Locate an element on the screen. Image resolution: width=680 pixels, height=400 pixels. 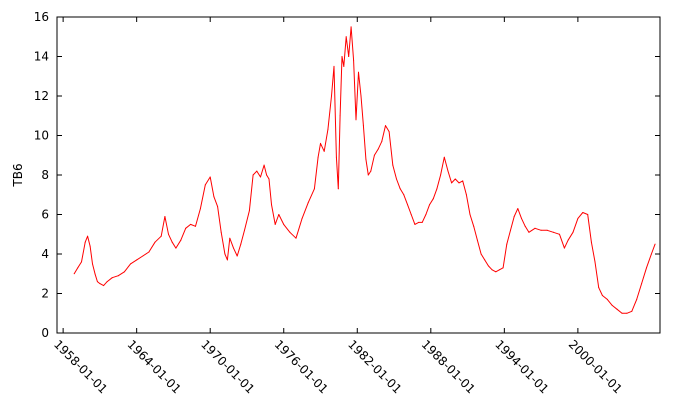
x-tick-label: 1964-01-01 is located at coordinates (154, 366).